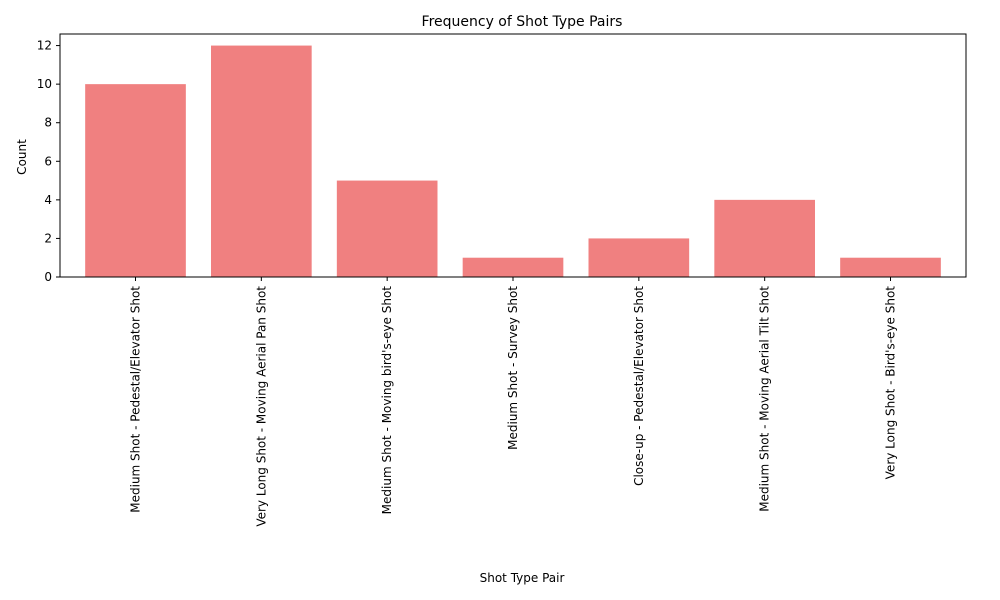  What do you see at coordinates (639, 386) in the screenshot?
I see `x-tick-label: Close-up - Pedestal/Elevator Shot` at bounding box center [639, 386].